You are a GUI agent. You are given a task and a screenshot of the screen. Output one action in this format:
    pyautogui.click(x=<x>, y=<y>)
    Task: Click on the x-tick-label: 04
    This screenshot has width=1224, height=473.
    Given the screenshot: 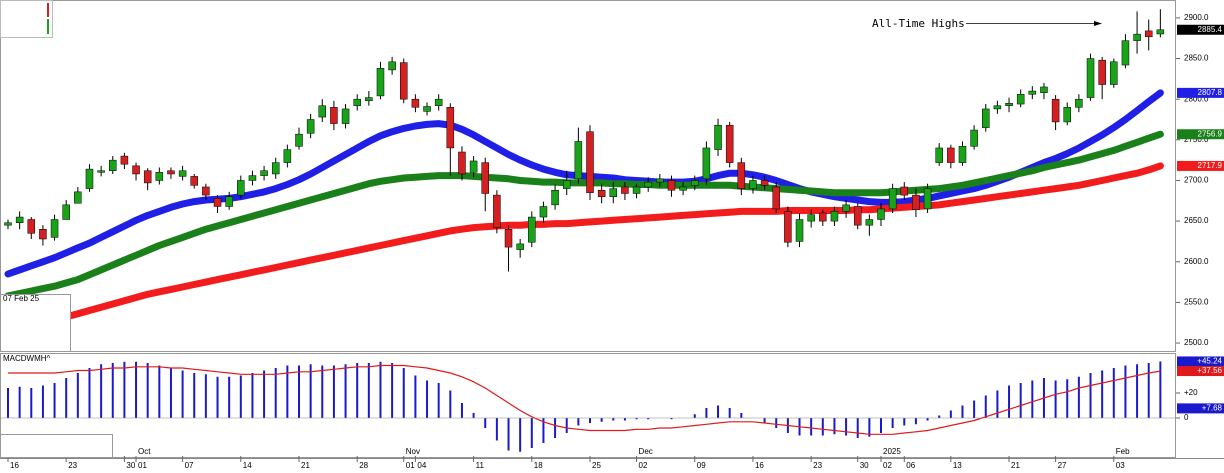 What is the action you would take?
    pyautogui.click(x=421, y=465)
    